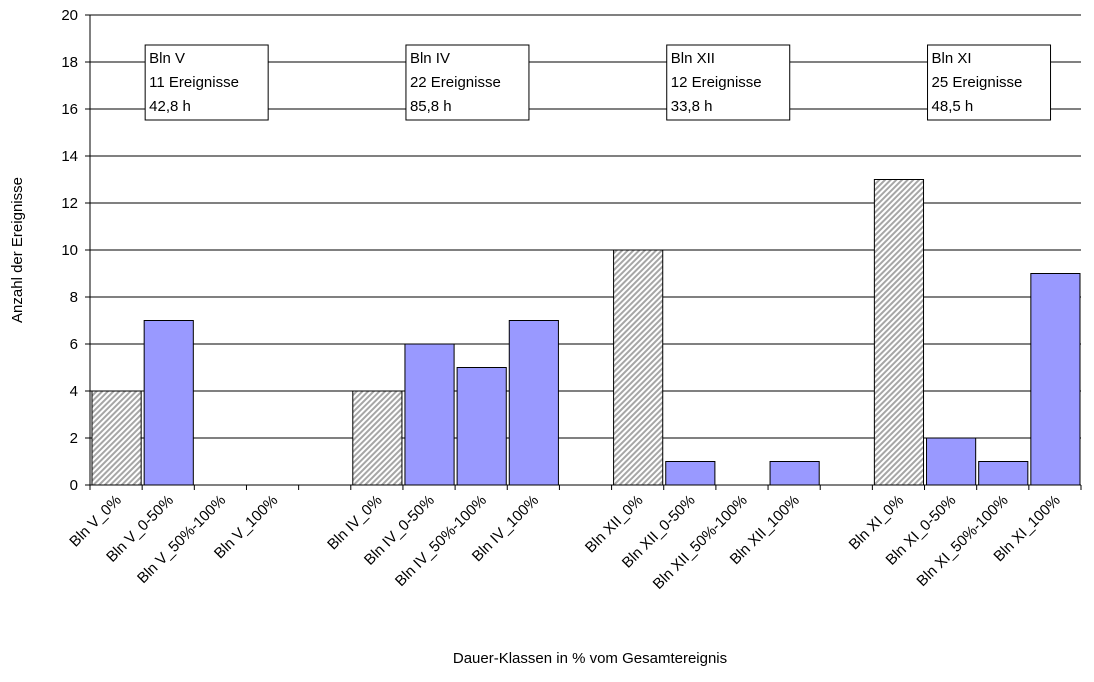 The image size is (1094, 682). What do you see at coordinates (74, 344) in the screenshot?
I see `y-tick-label: 6` at bounding box center [74, 344].